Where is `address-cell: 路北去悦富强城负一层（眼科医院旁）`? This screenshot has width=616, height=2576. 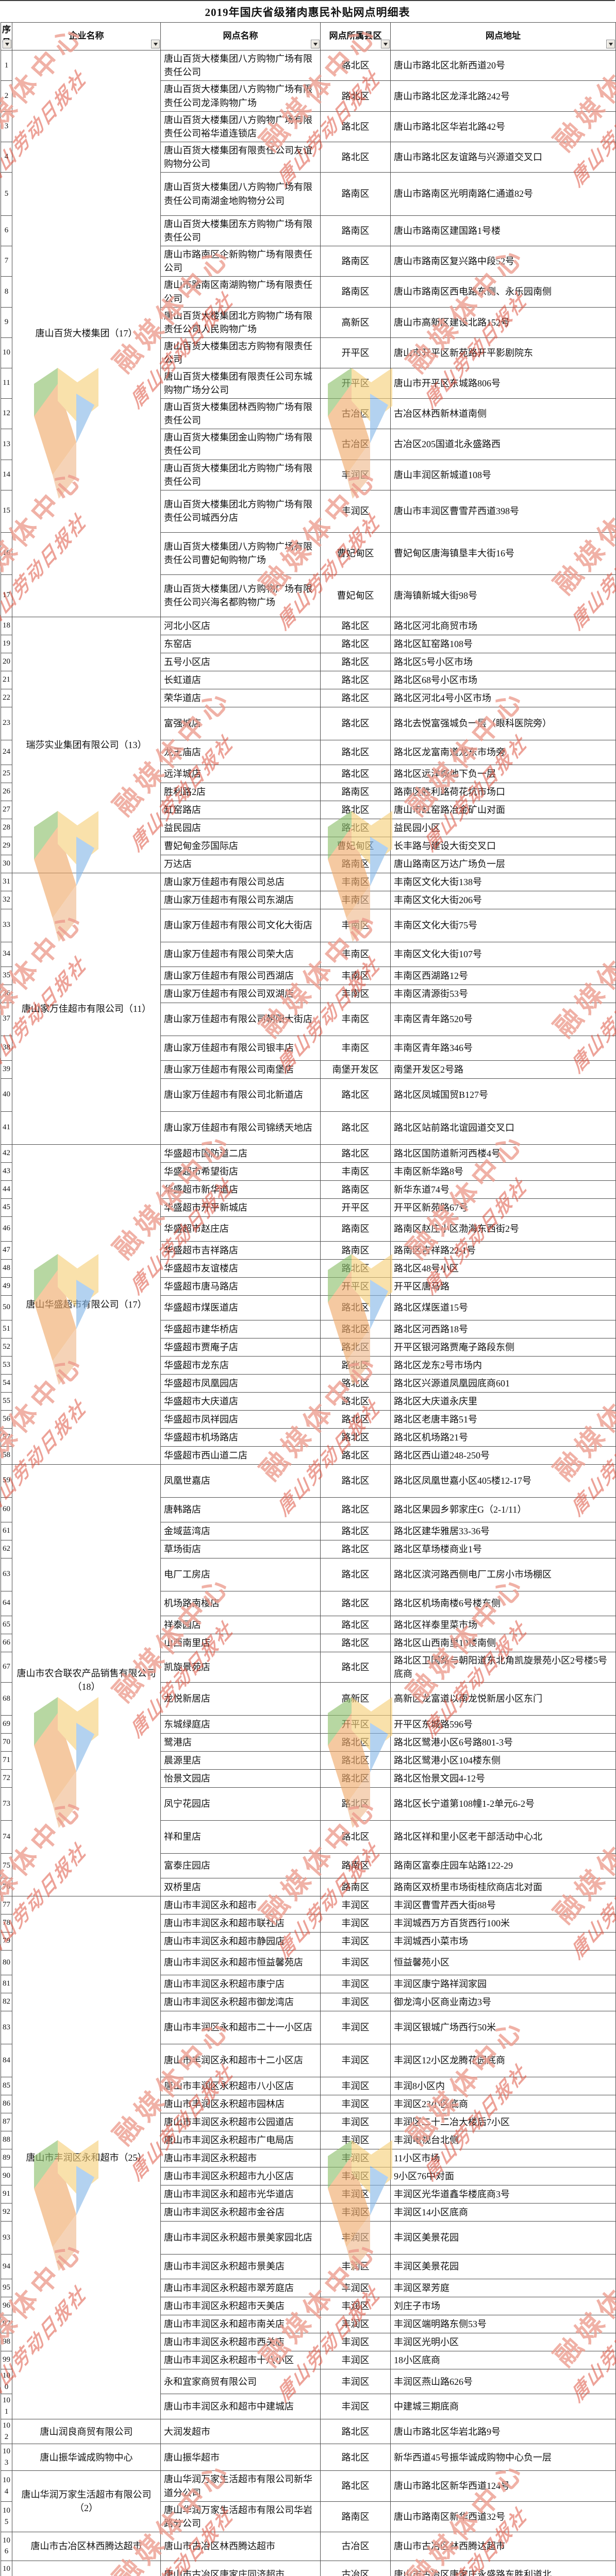
address-cell: 路北去悦富强城负一层（眼科医院旁） is located at coordinates (503, 723).